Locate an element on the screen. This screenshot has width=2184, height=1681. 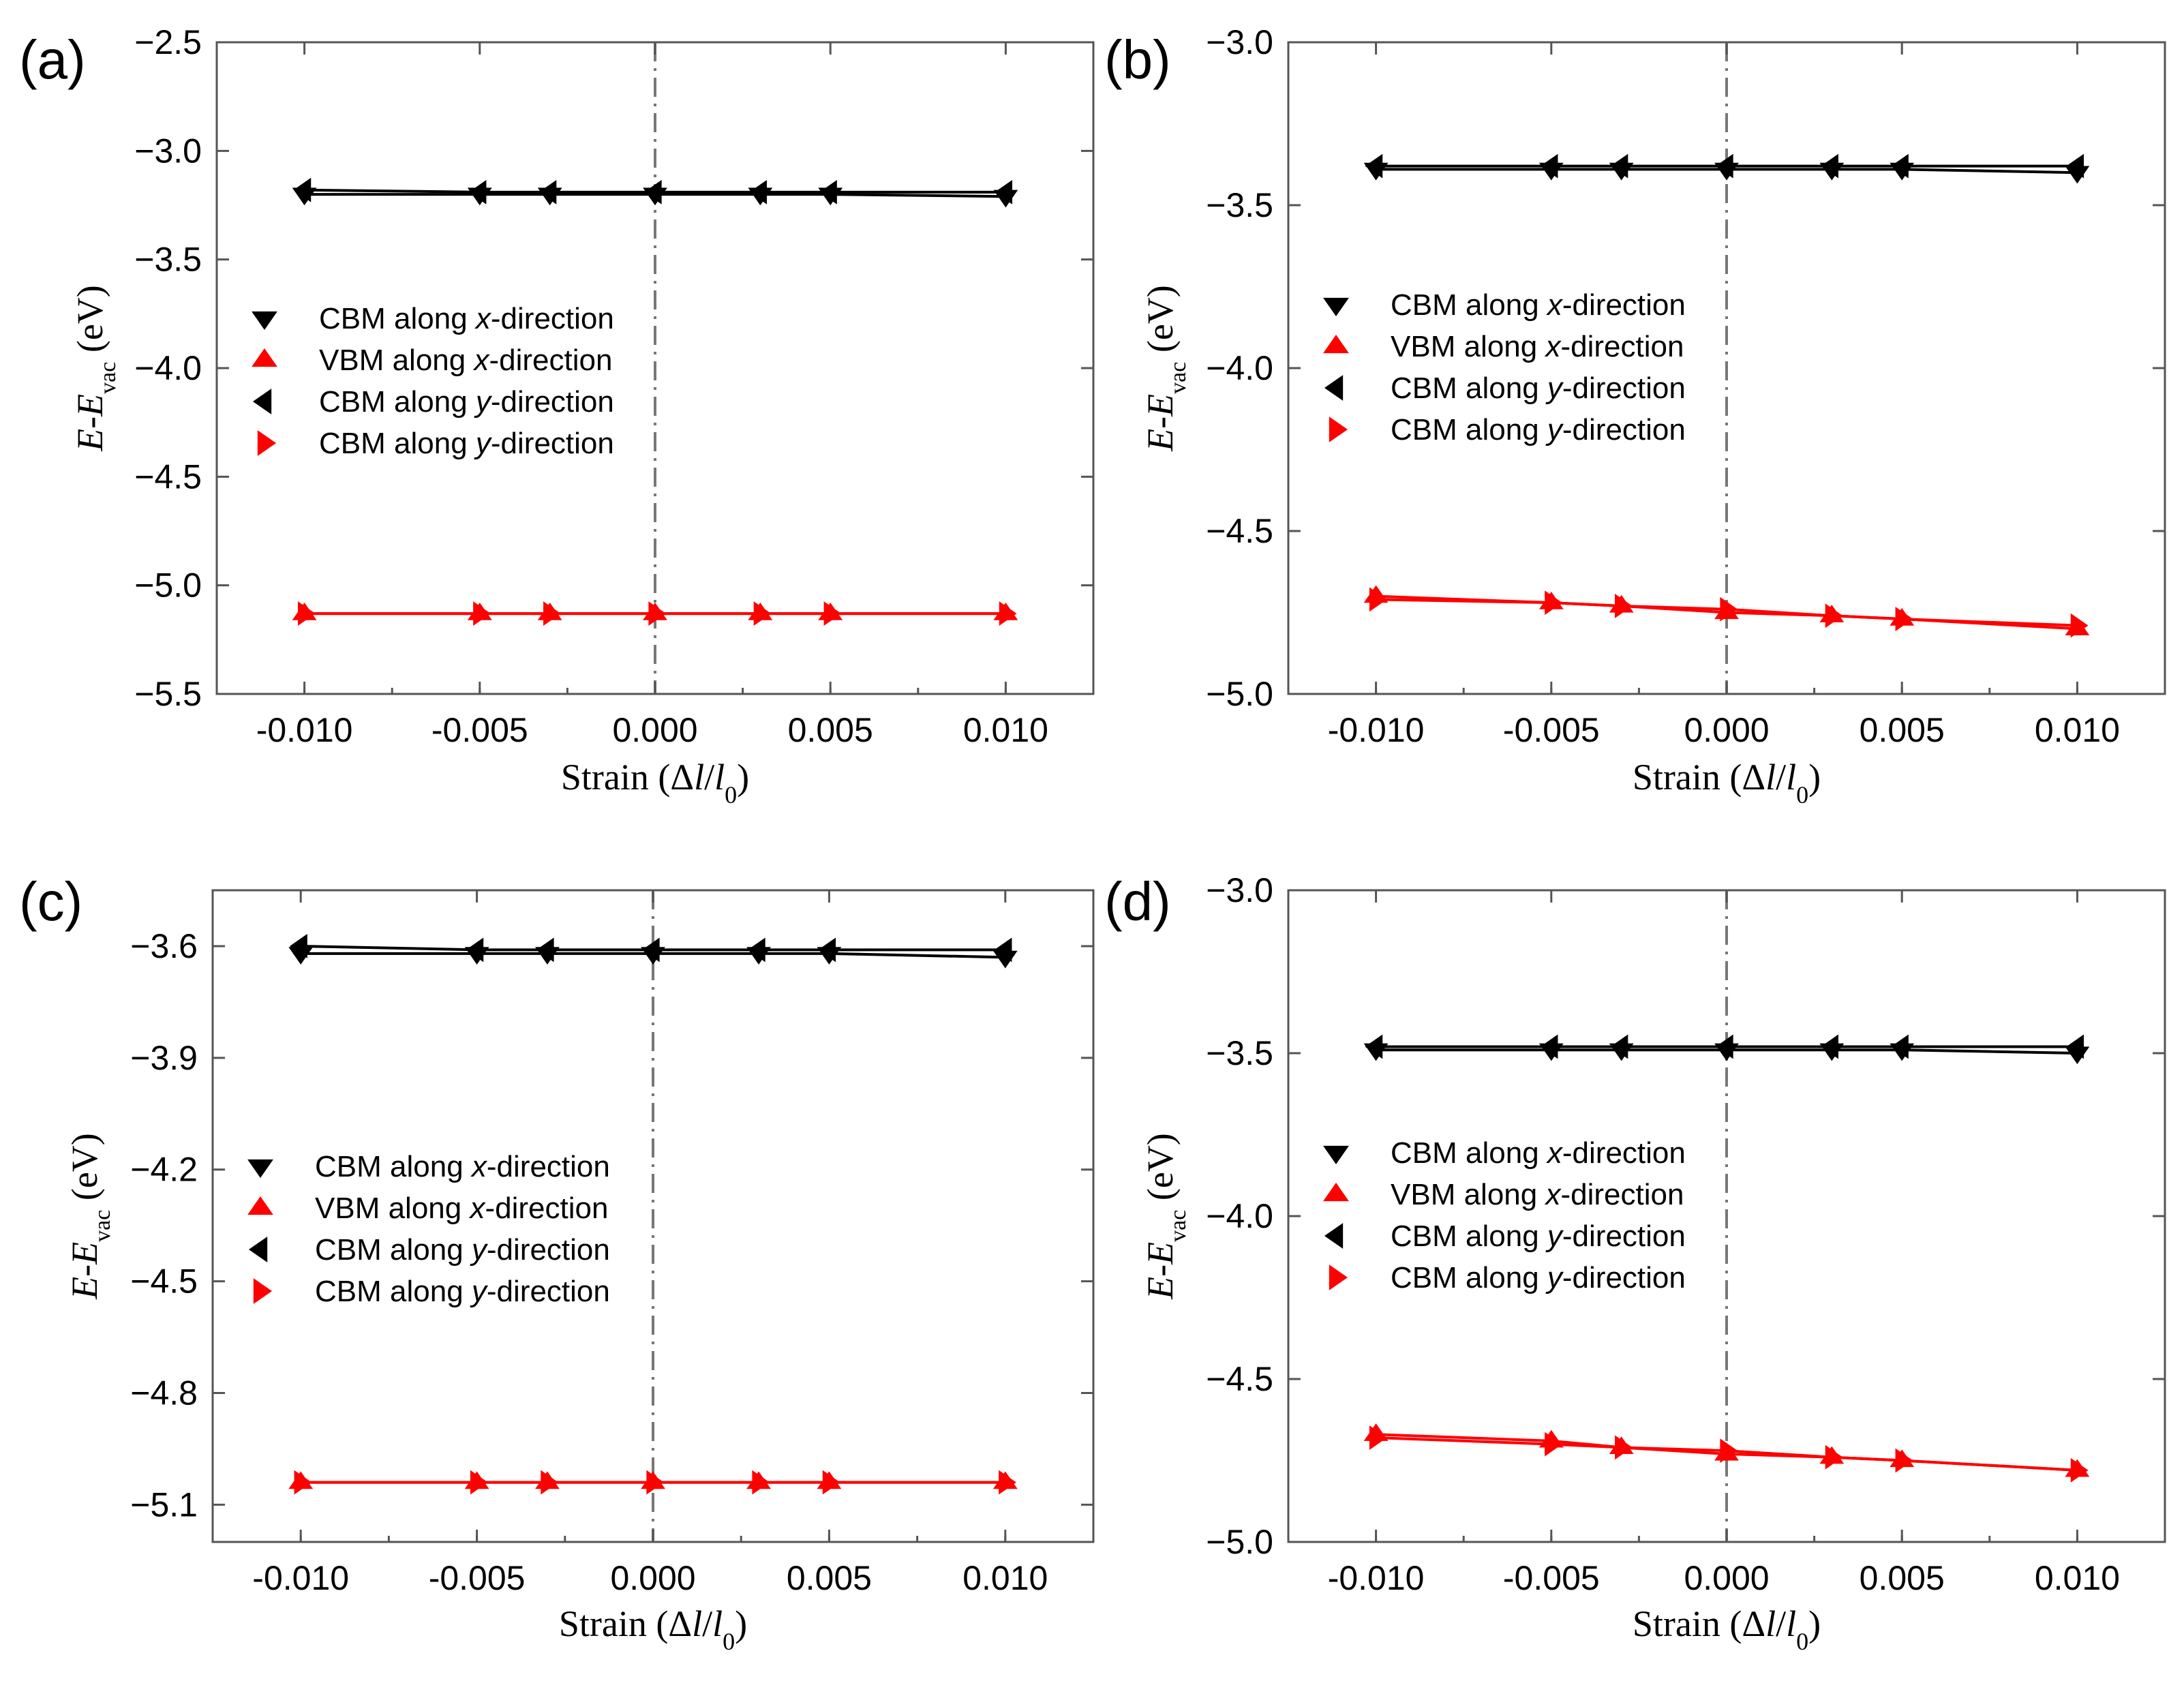
panel-label: (c) is located at coordinates (50, 901).